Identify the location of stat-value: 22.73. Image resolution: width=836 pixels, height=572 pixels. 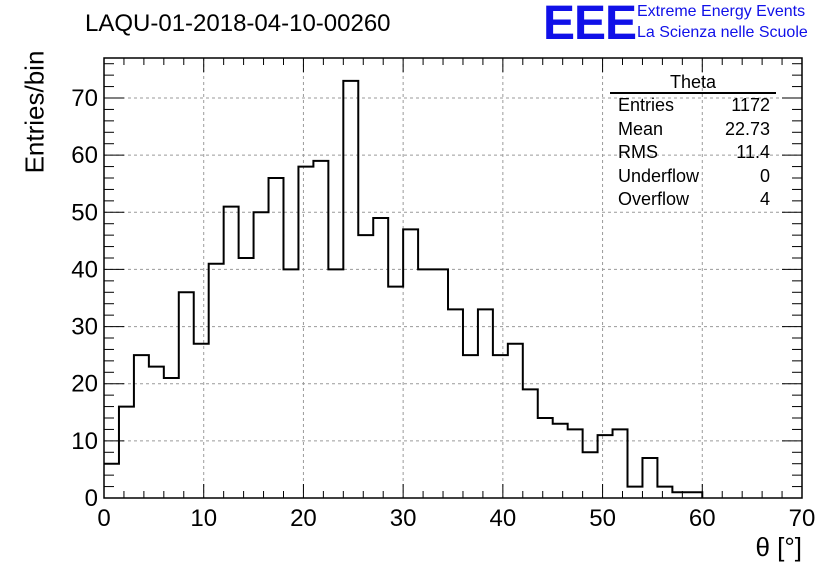
(747, 128).